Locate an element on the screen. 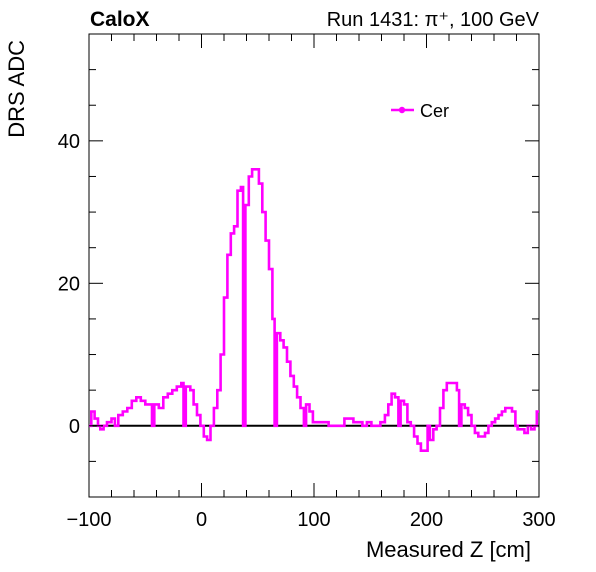 The height and width of the screenshot is (572, 596). legend: Cer is located at coordinates (420, 111).